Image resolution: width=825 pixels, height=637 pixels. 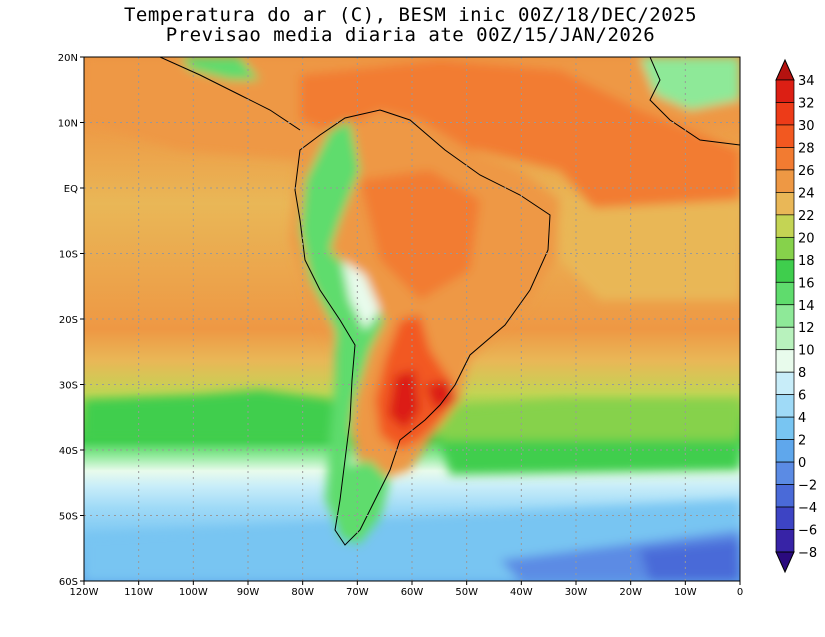 I want to click on atlantic-green-band, so click(x=590, y=422).